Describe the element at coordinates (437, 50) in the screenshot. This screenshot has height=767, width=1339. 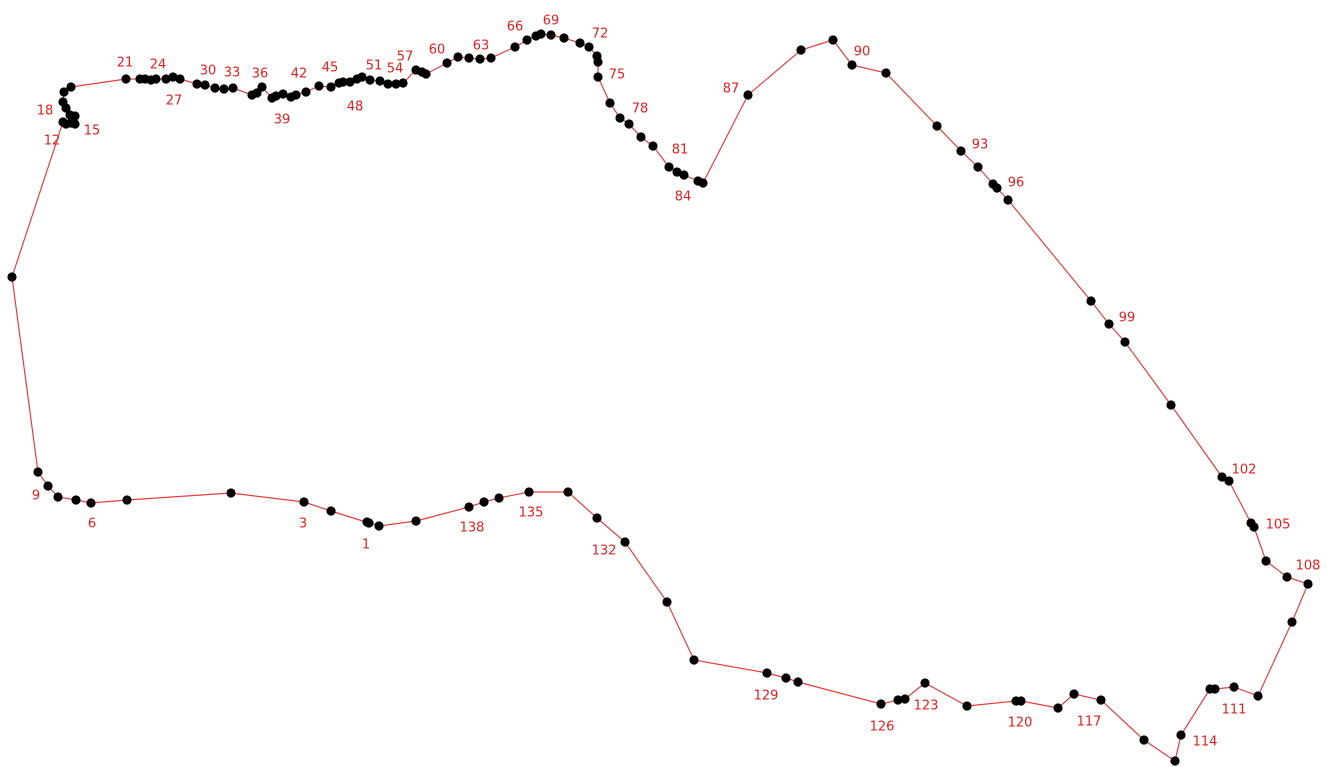
I see `vertex-label: 60` at that location.